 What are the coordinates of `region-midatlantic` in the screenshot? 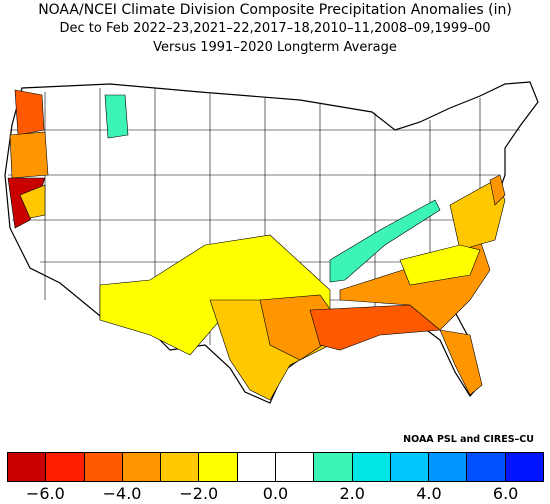 It's located at (477, 215).